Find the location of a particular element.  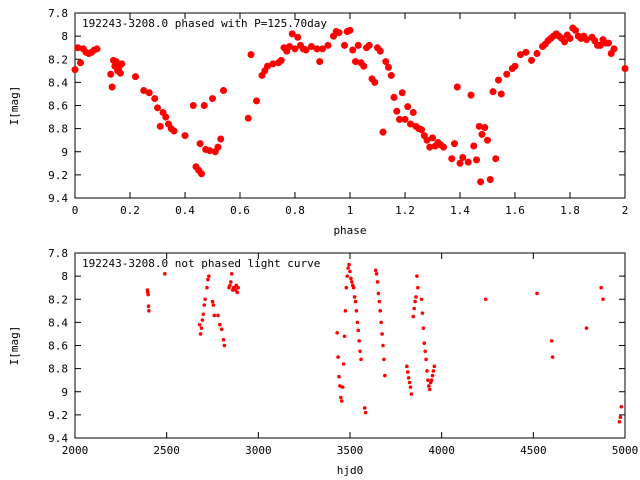

x-tick-label: 2 is located at coordinates (625, 210).